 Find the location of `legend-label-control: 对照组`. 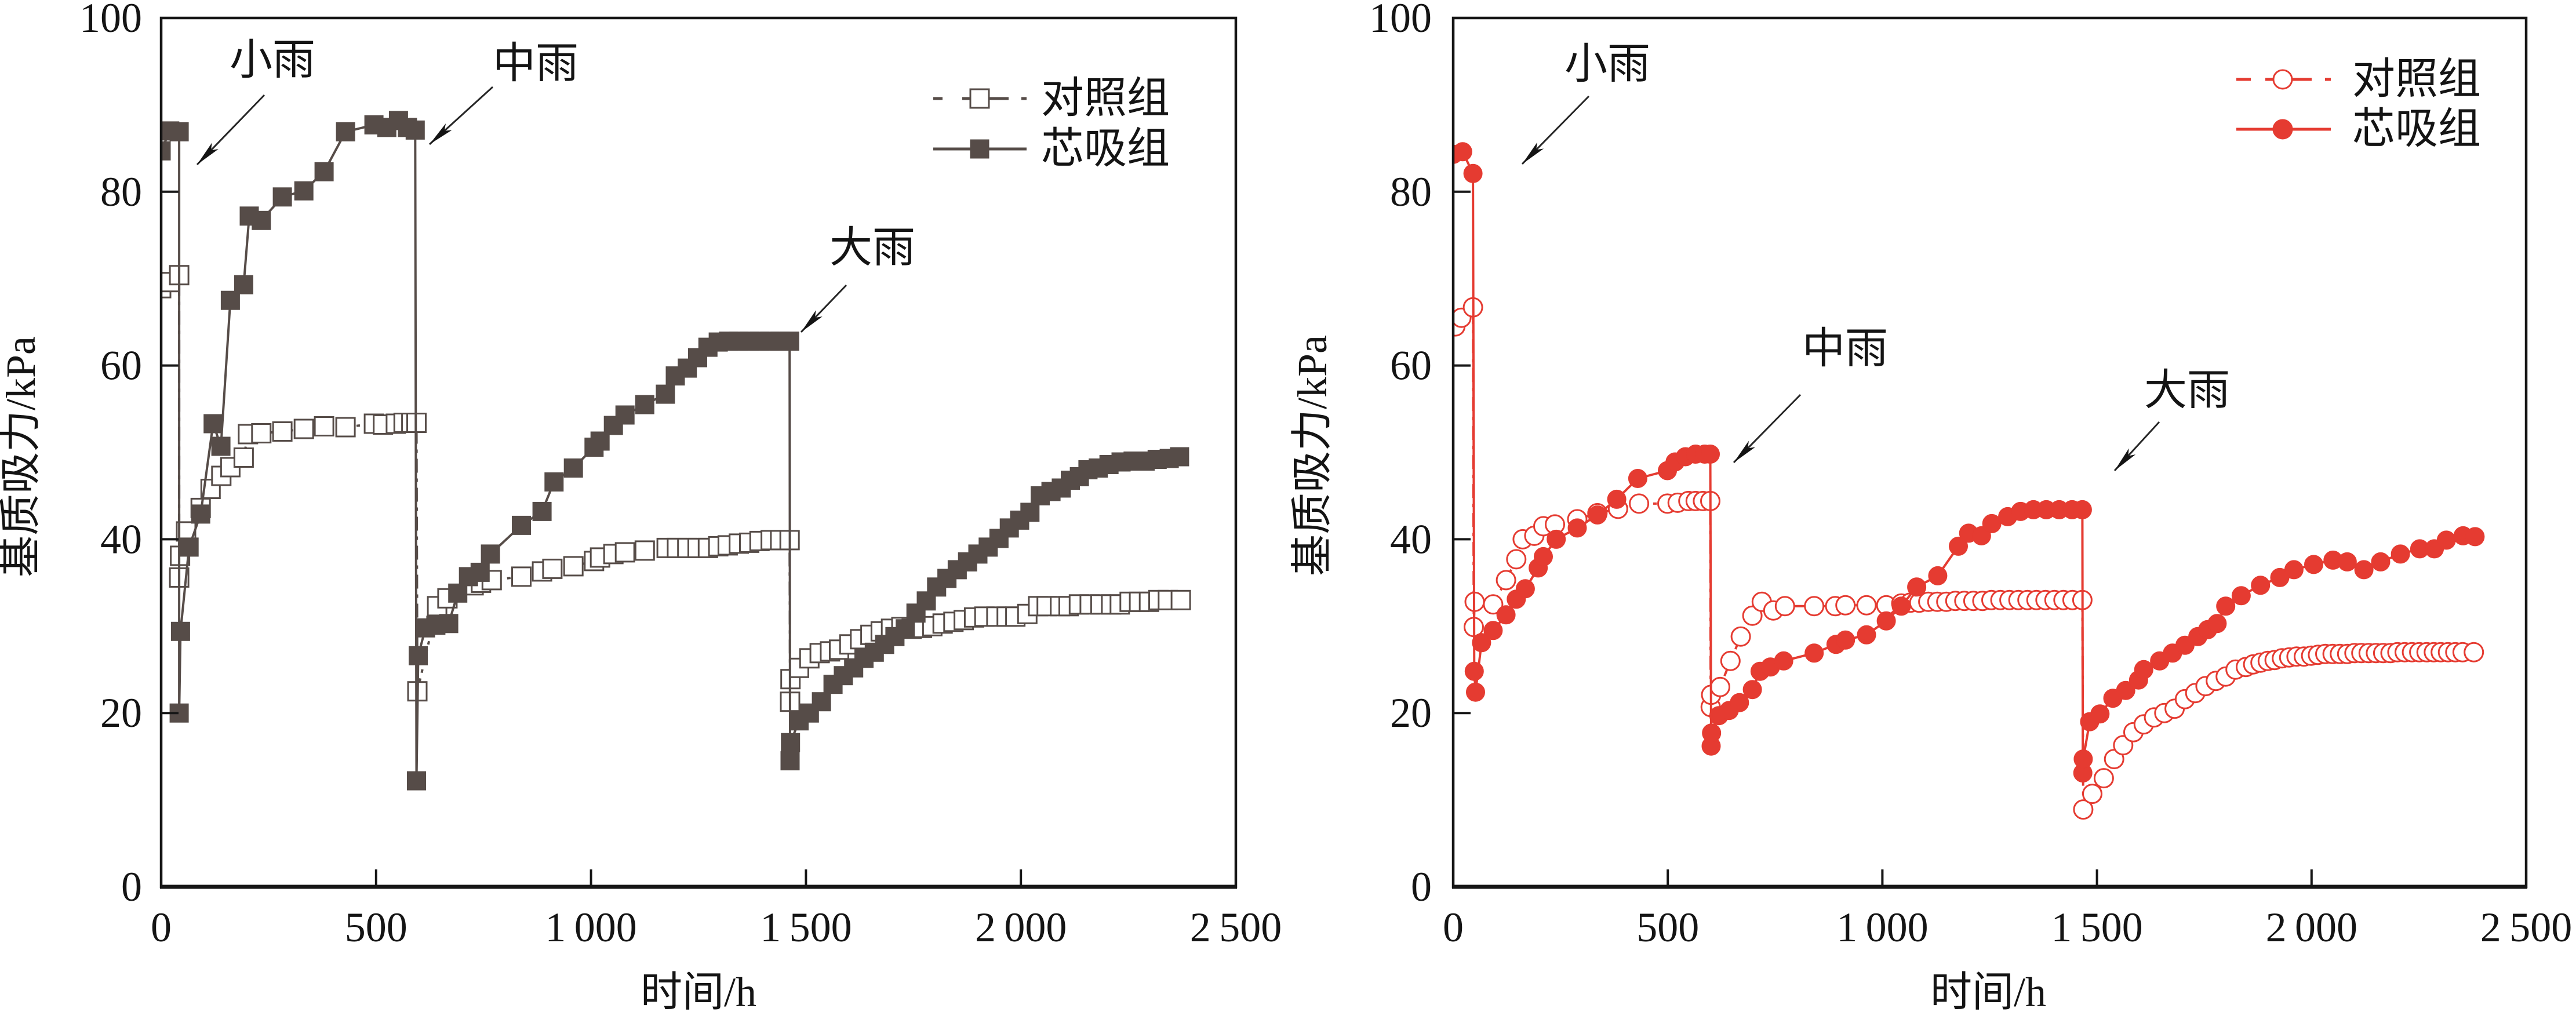

legend-label-control: 对照组 is located at coordinates (1105, 99).